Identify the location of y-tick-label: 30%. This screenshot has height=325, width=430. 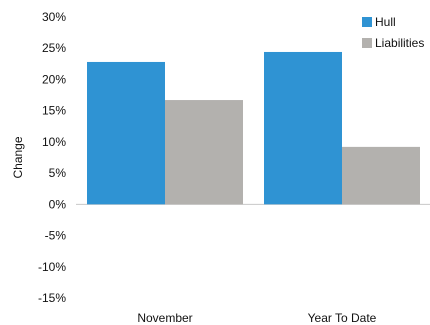
(54, 17).